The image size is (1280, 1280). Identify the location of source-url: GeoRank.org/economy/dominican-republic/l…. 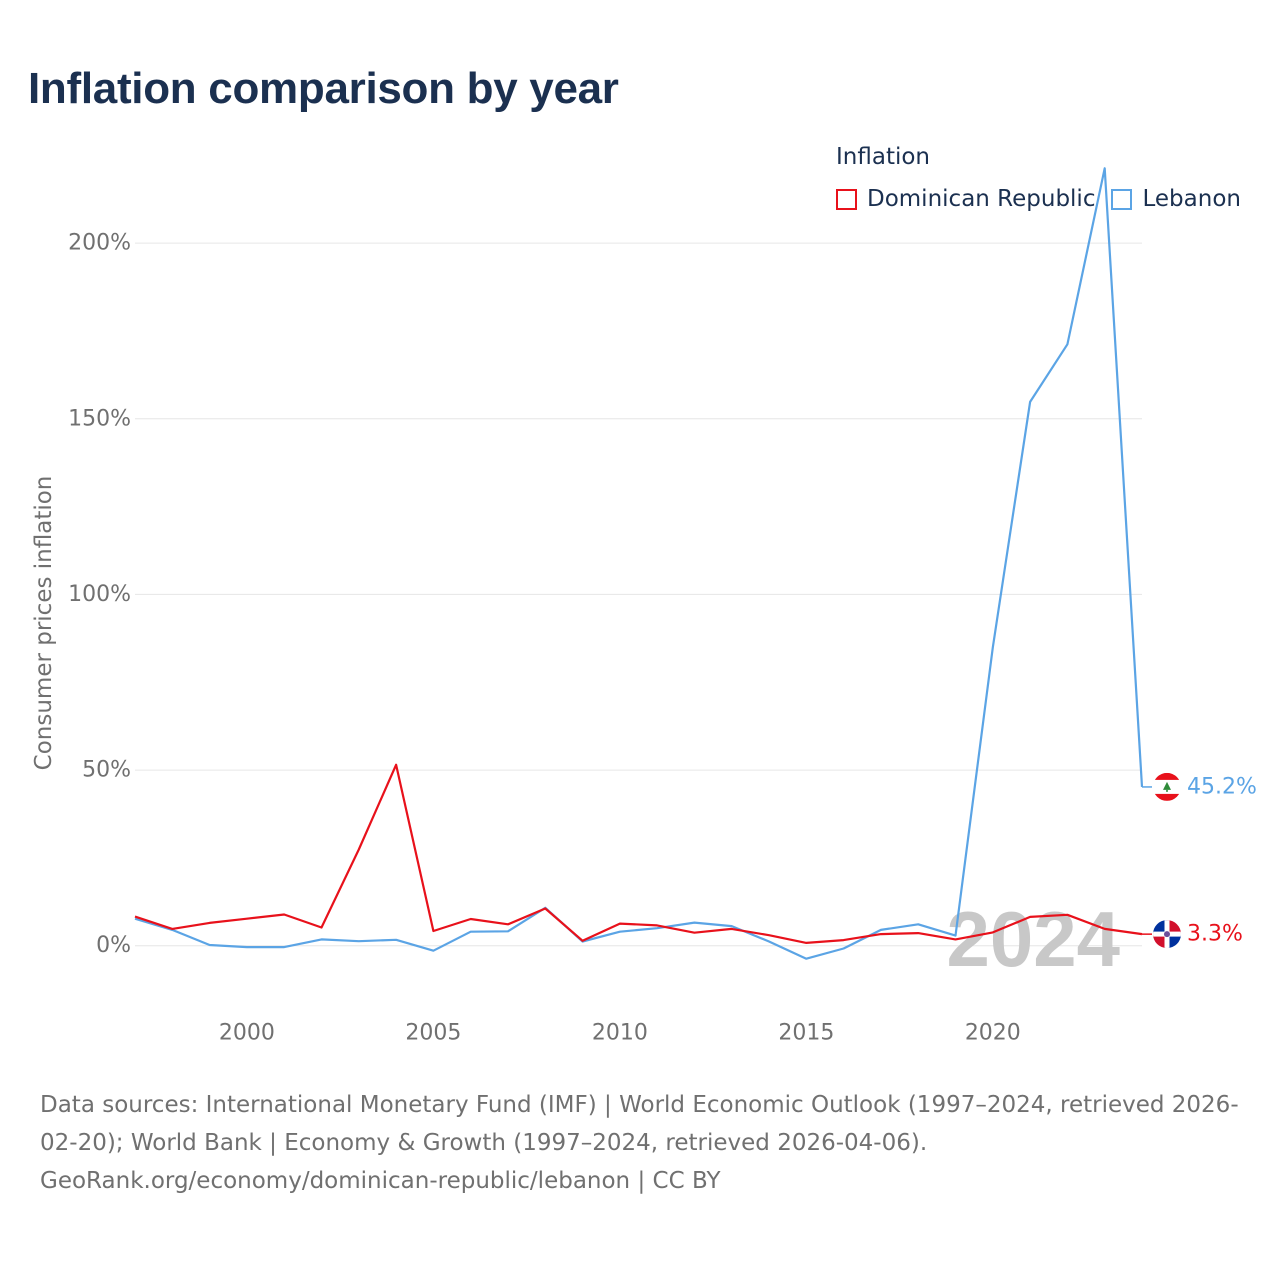
(380, 1181).